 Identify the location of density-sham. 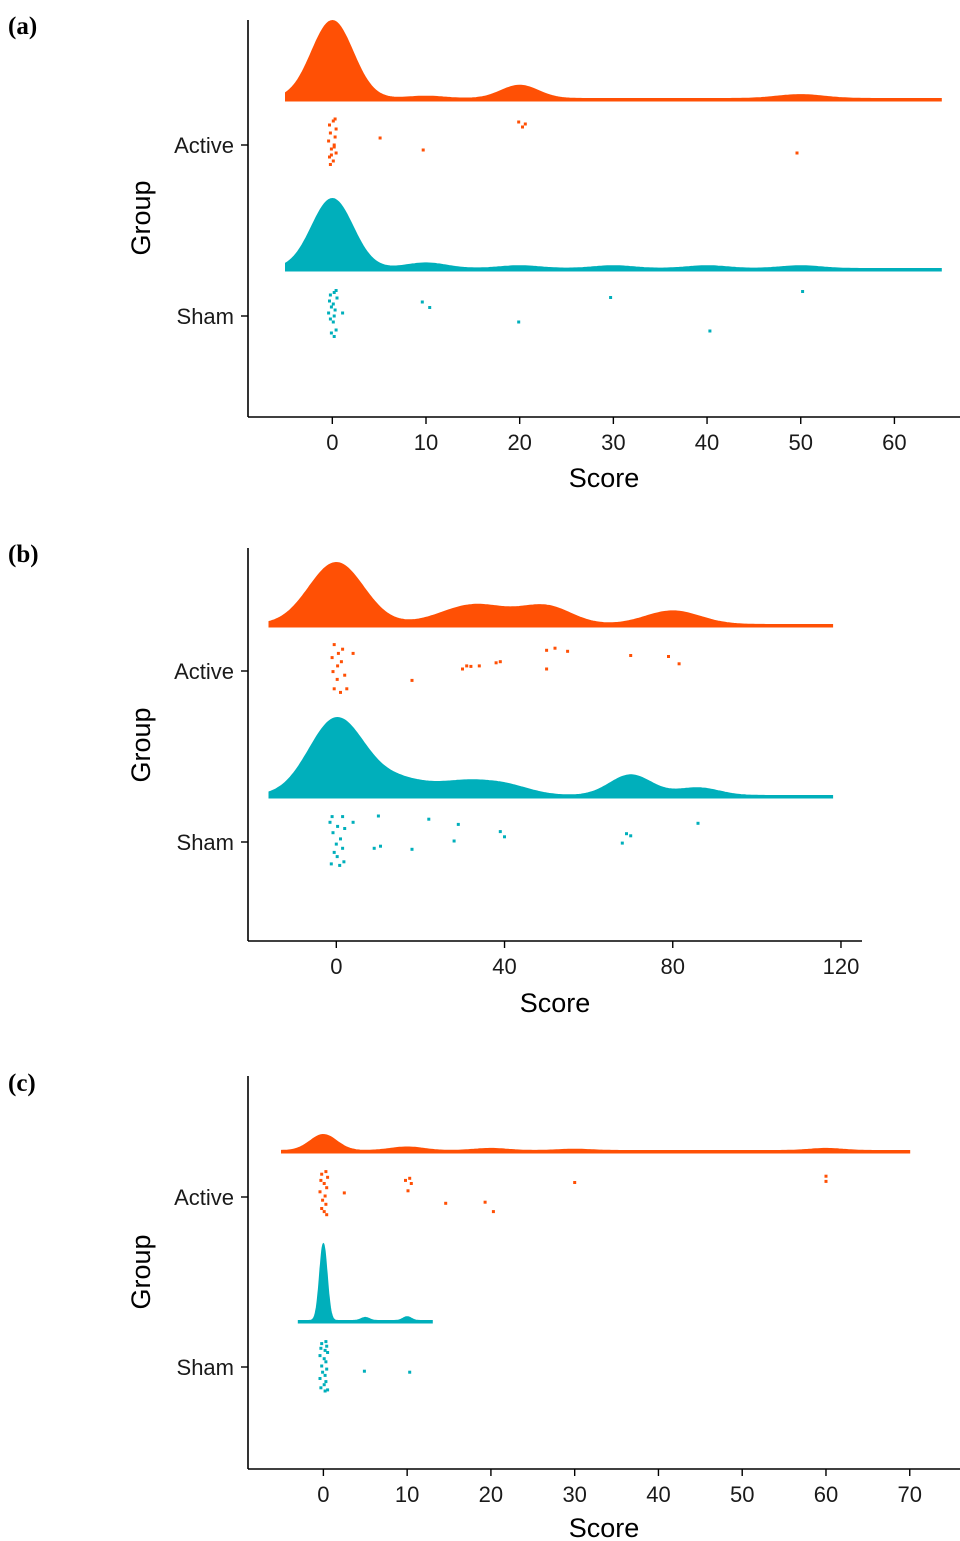
(613, 234).